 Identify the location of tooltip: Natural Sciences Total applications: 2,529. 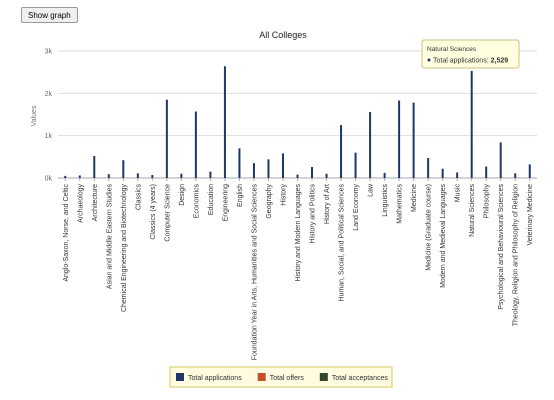
(470, 54).